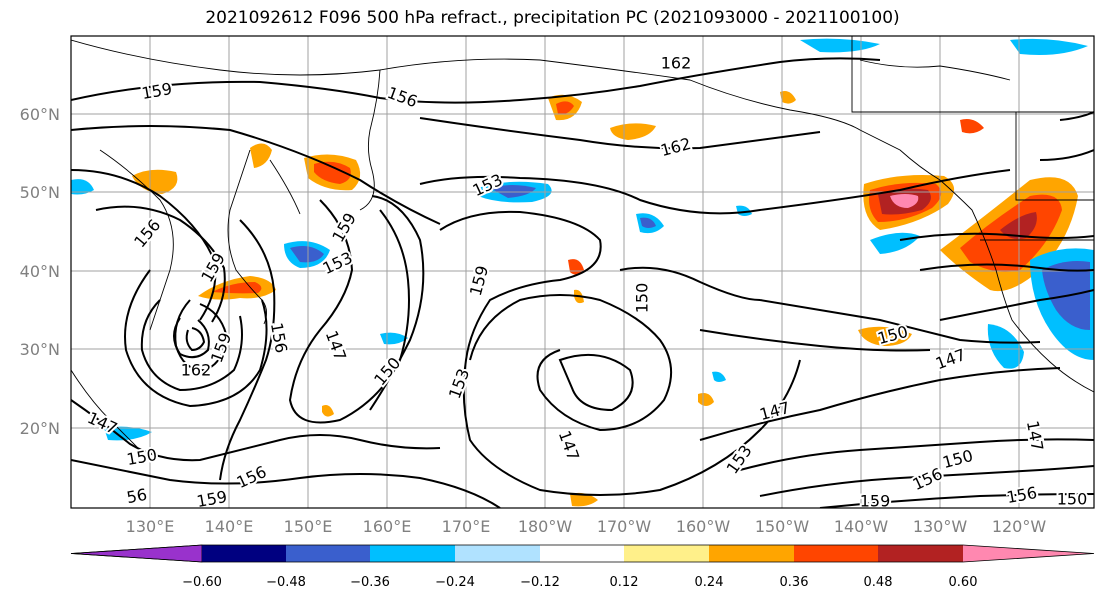  I want to click on colorbar-outline, so click(582, 553).